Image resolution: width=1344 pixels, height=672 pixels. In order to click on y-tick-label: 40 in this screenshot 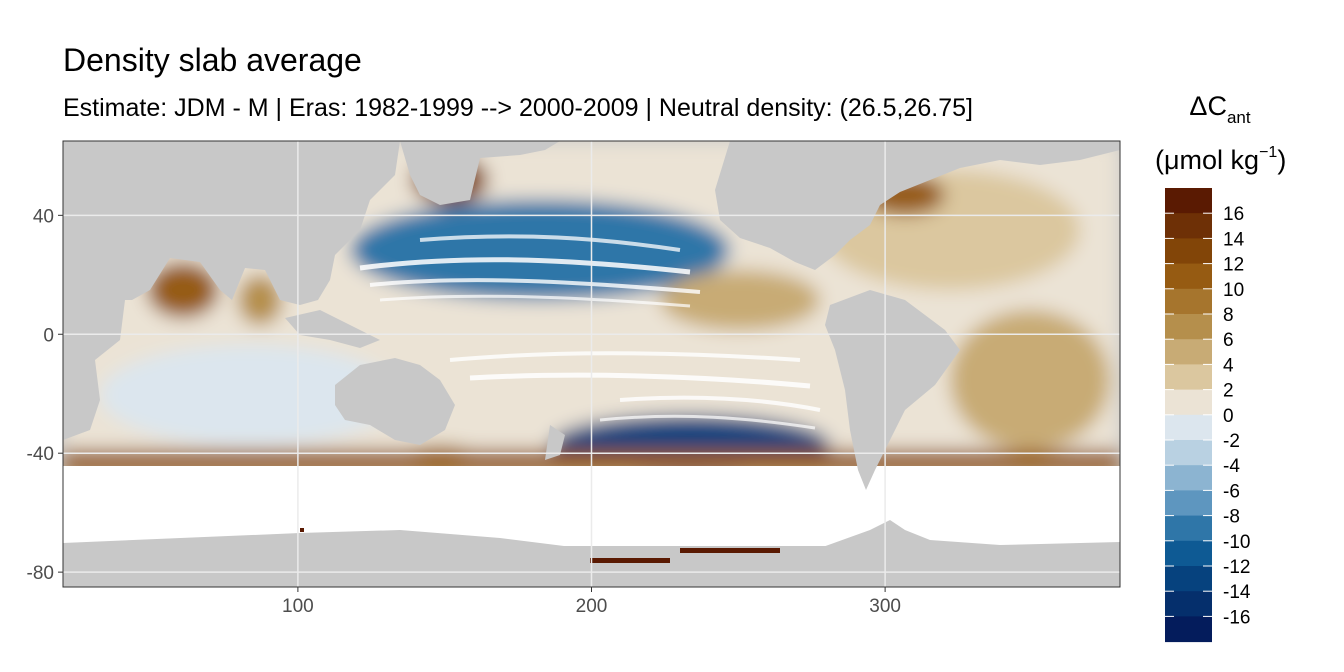, I will do `click(43, 216)`.